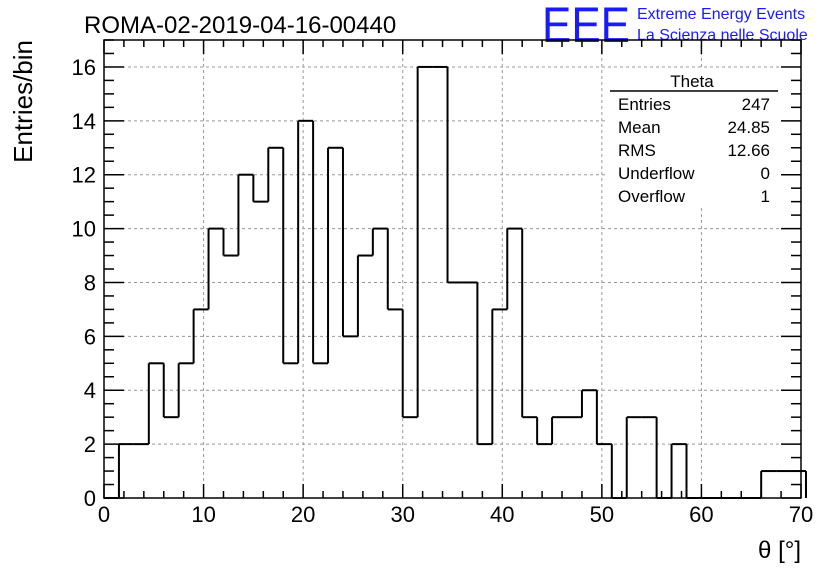  I want to click on stats-row-label: Entries, so click(644, 104).